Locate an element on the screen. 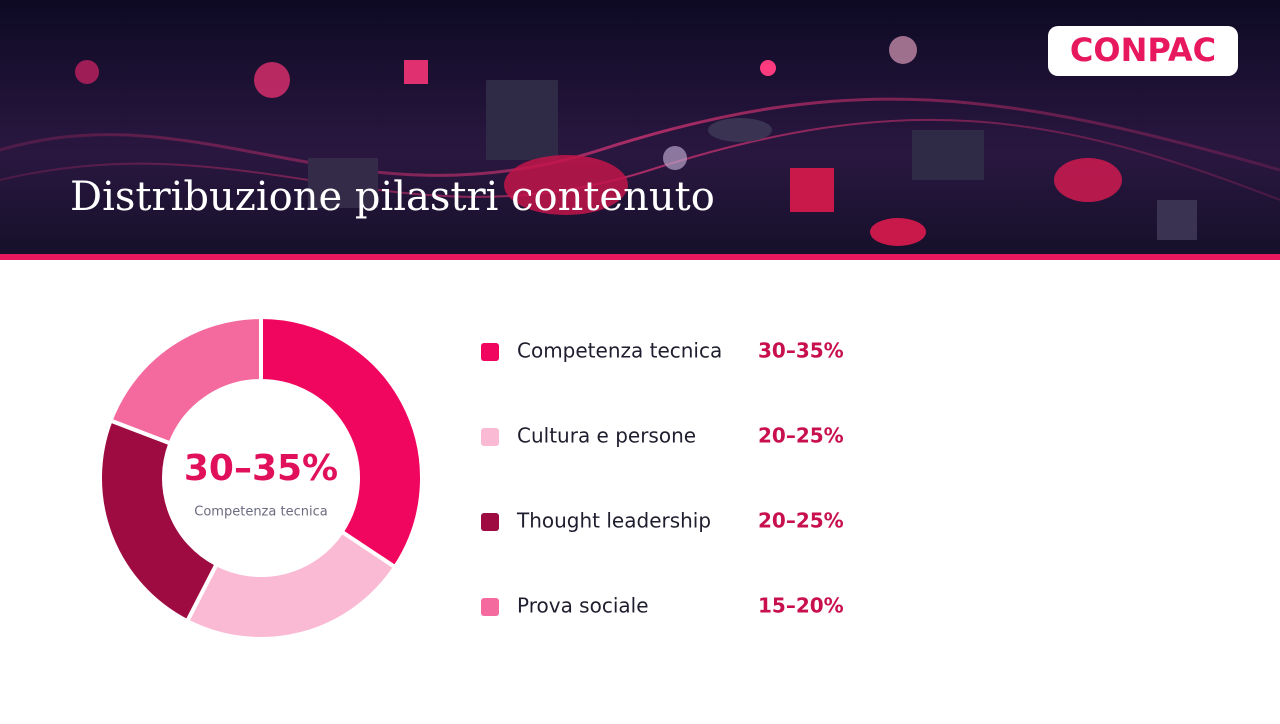 This screenshot has height=724, width=1280. logo-box is located at coordinates (1143, 51).